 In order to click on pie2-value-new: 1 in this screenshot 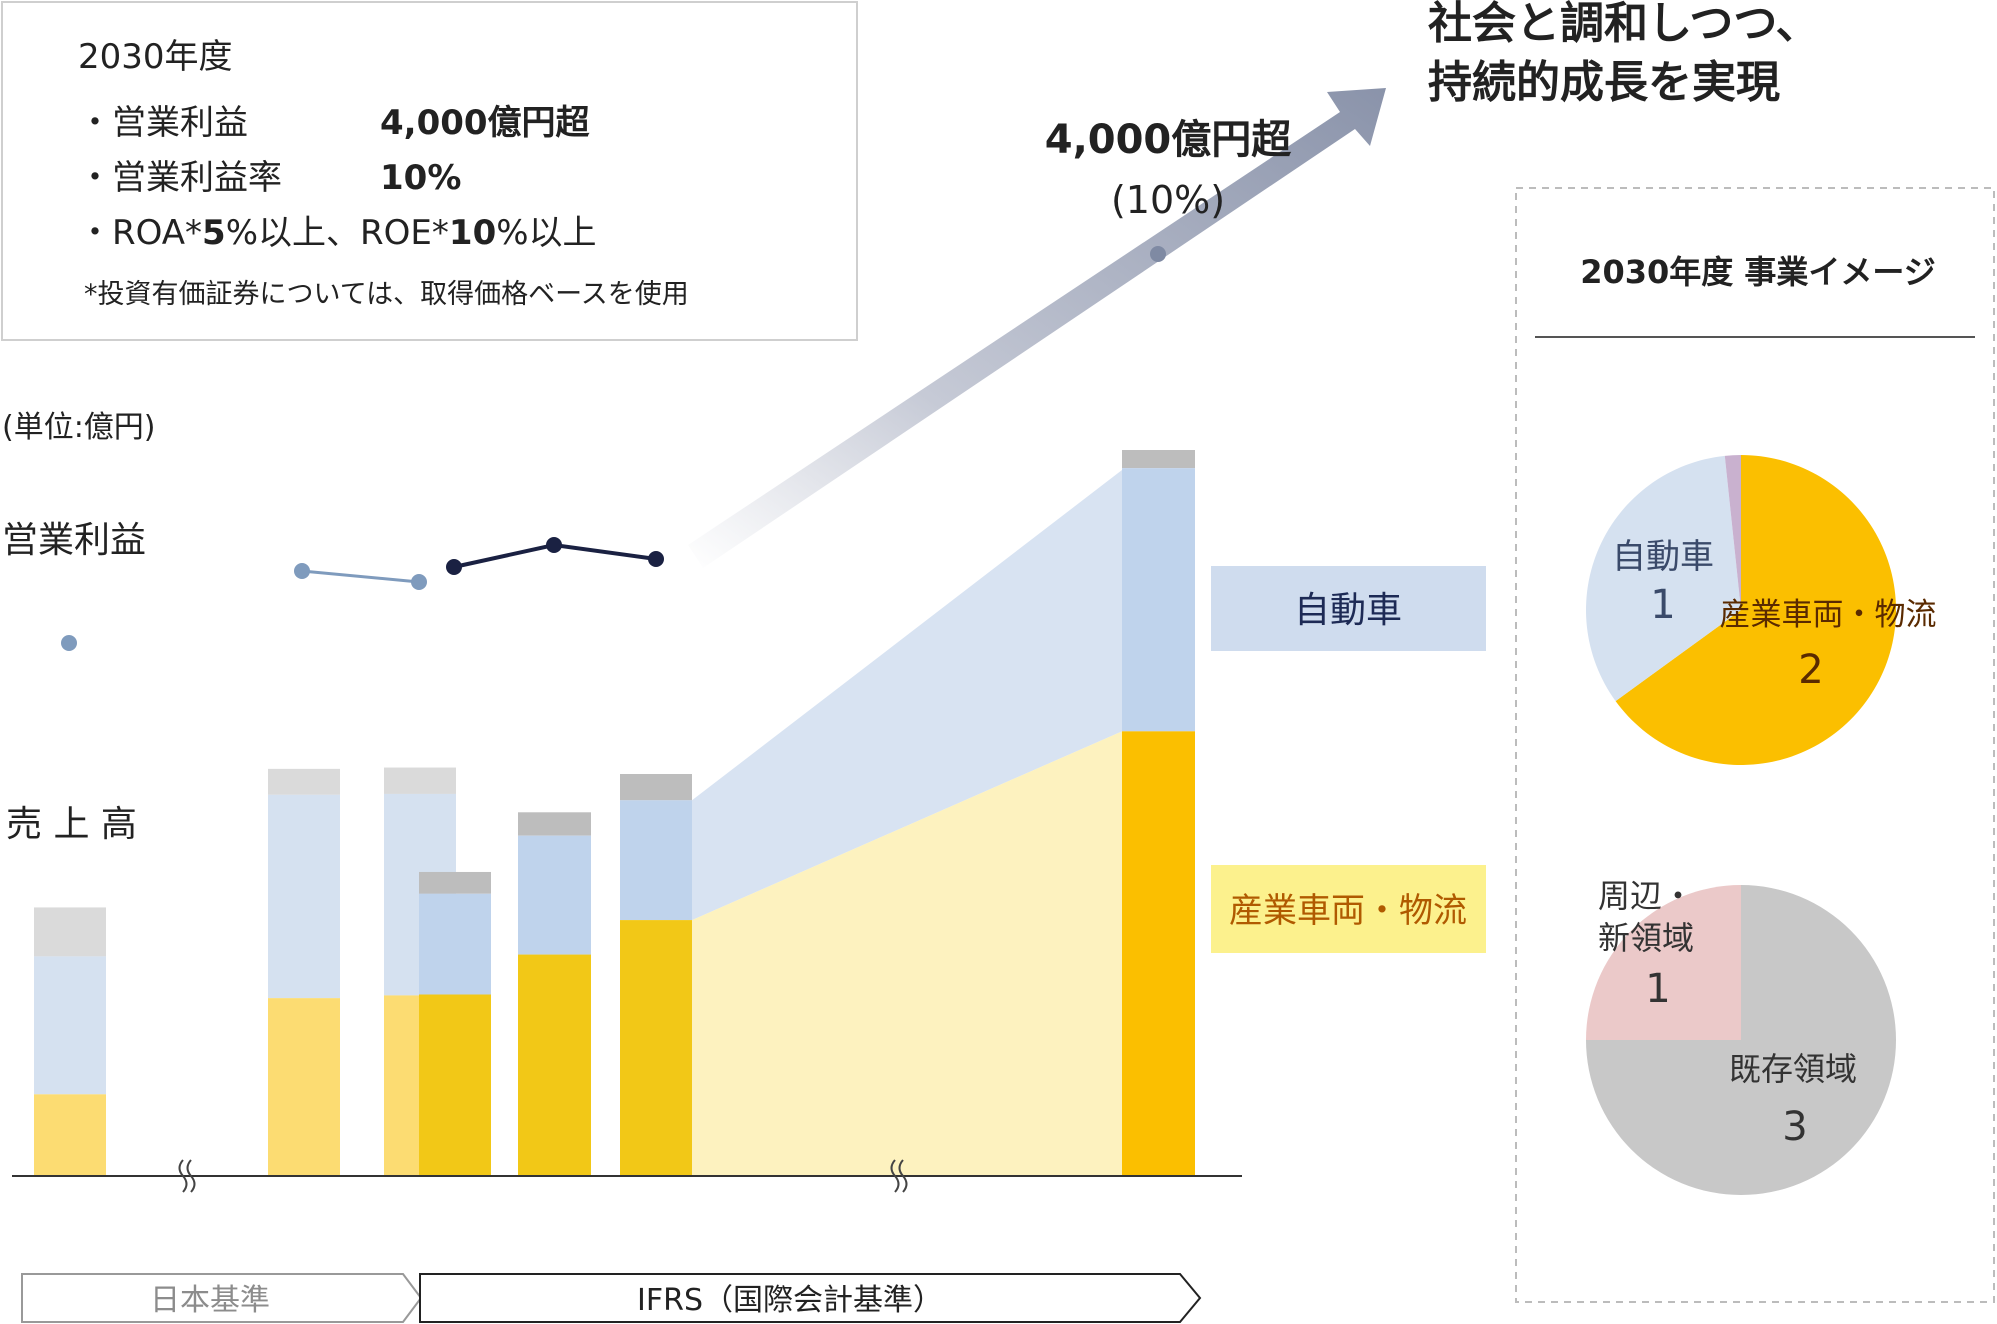, I will do `click(1657, 989)`.